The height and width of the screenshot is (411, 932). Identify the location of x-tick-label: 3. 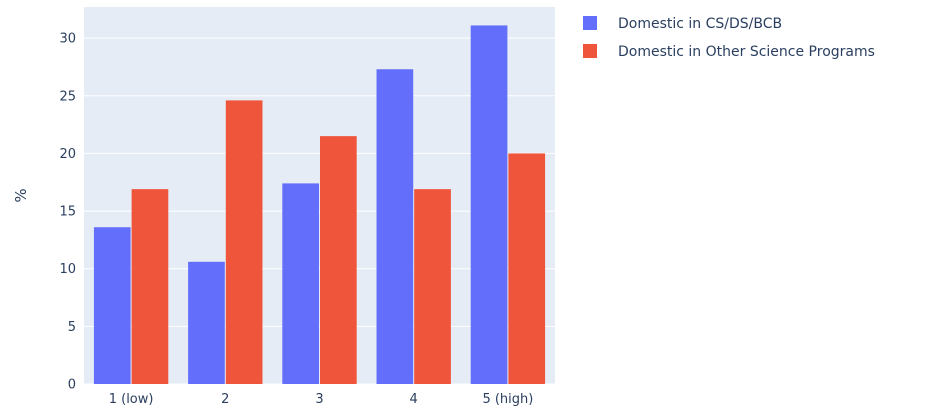
(319, 399).